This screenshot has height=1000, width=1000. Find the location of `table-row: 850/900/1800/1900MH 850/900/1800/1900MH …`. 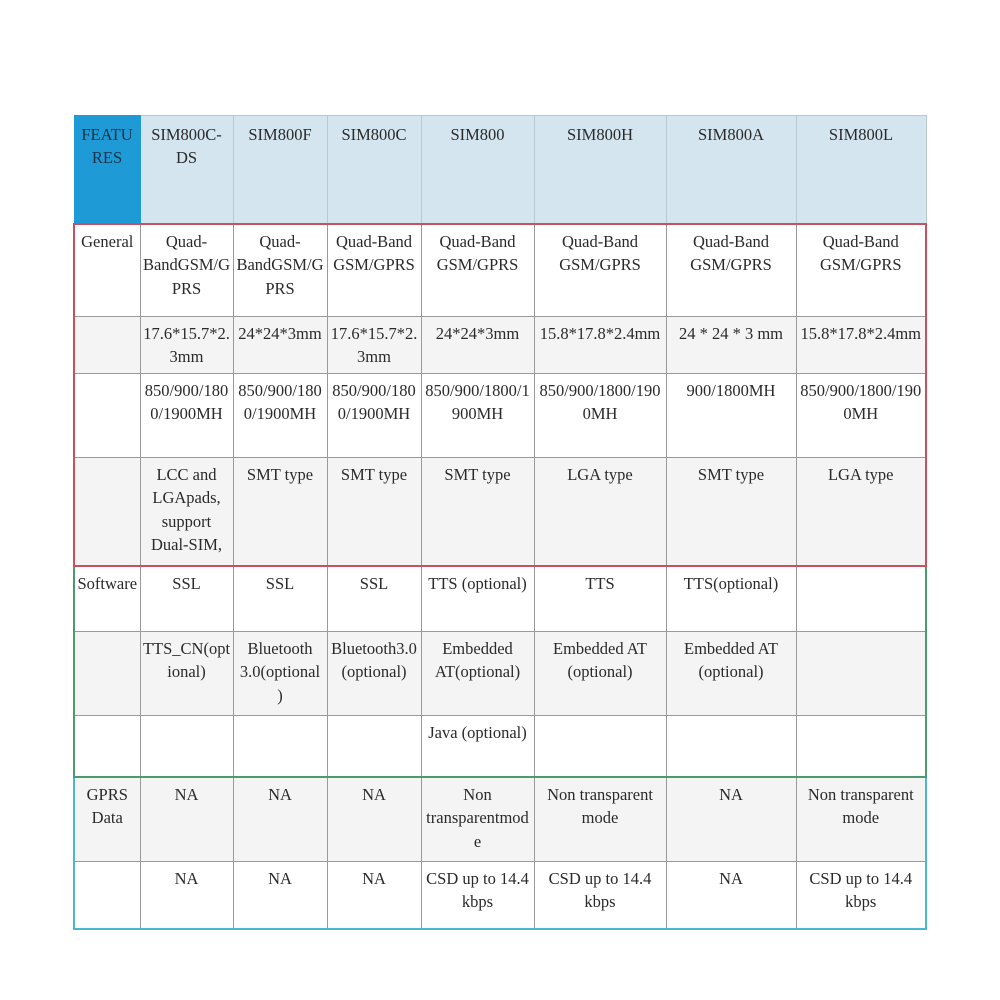

table-row: 850/900/1800/1900MH 850/900/1800/1900MH … is located at coordinates (500, 415).